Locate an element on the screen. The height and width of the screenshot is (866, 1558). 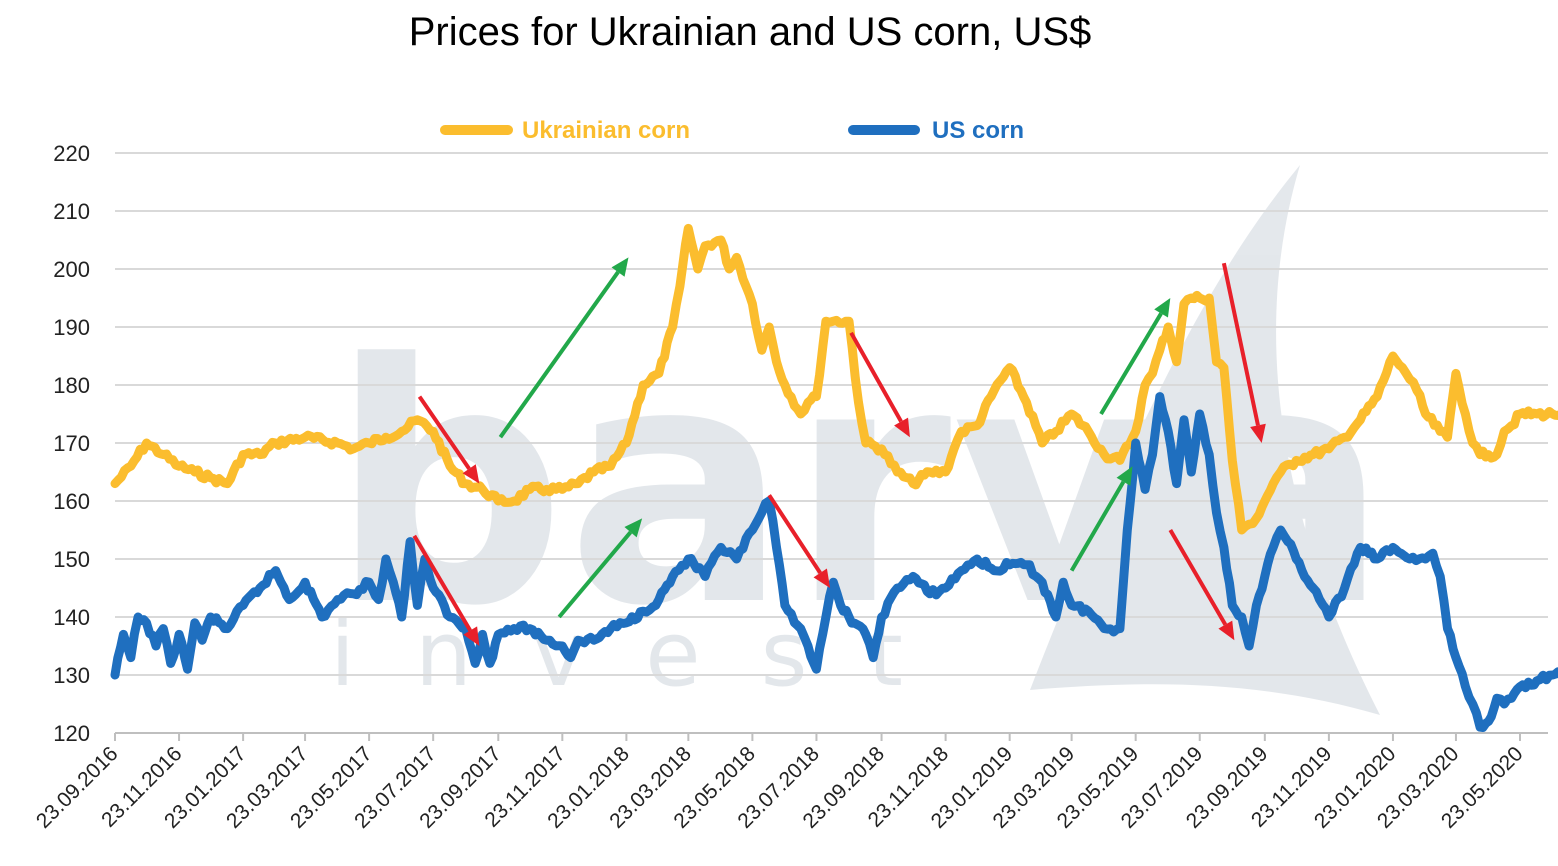
y-tick-label: 210 is located at coordinates (71, 211).